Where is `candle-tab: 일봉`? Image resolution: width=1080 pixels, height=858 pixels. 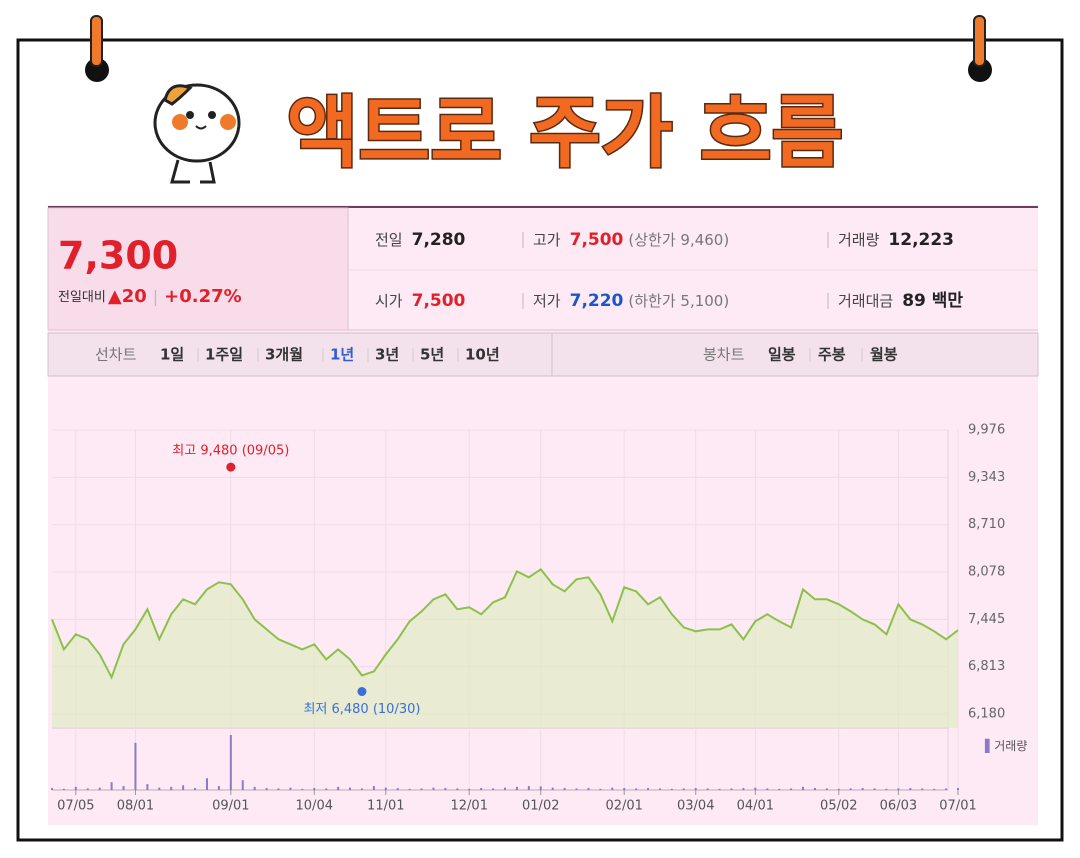
candle-tab: 일봉 is located at coordinates (782, 355).